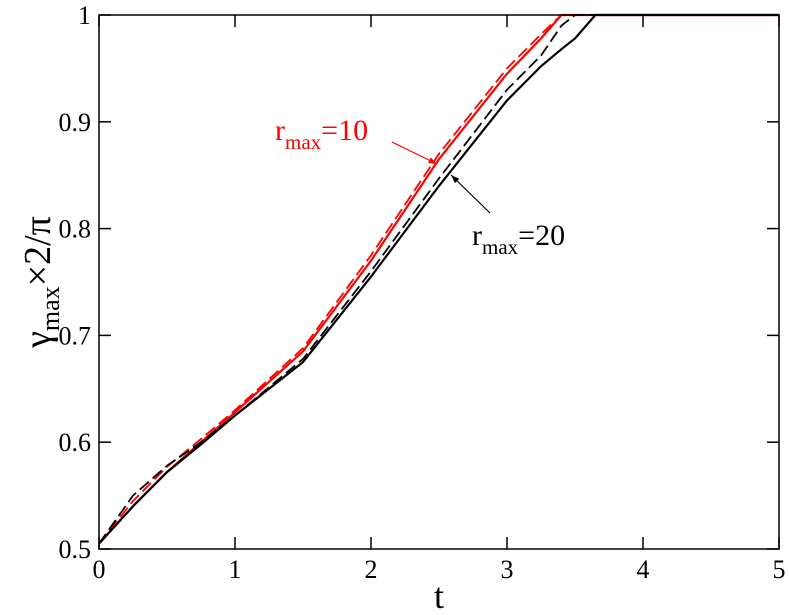 The height and width of the screenshot is (615, 789). I want to click on y-tick-label: 0.7, so click(75, 335).